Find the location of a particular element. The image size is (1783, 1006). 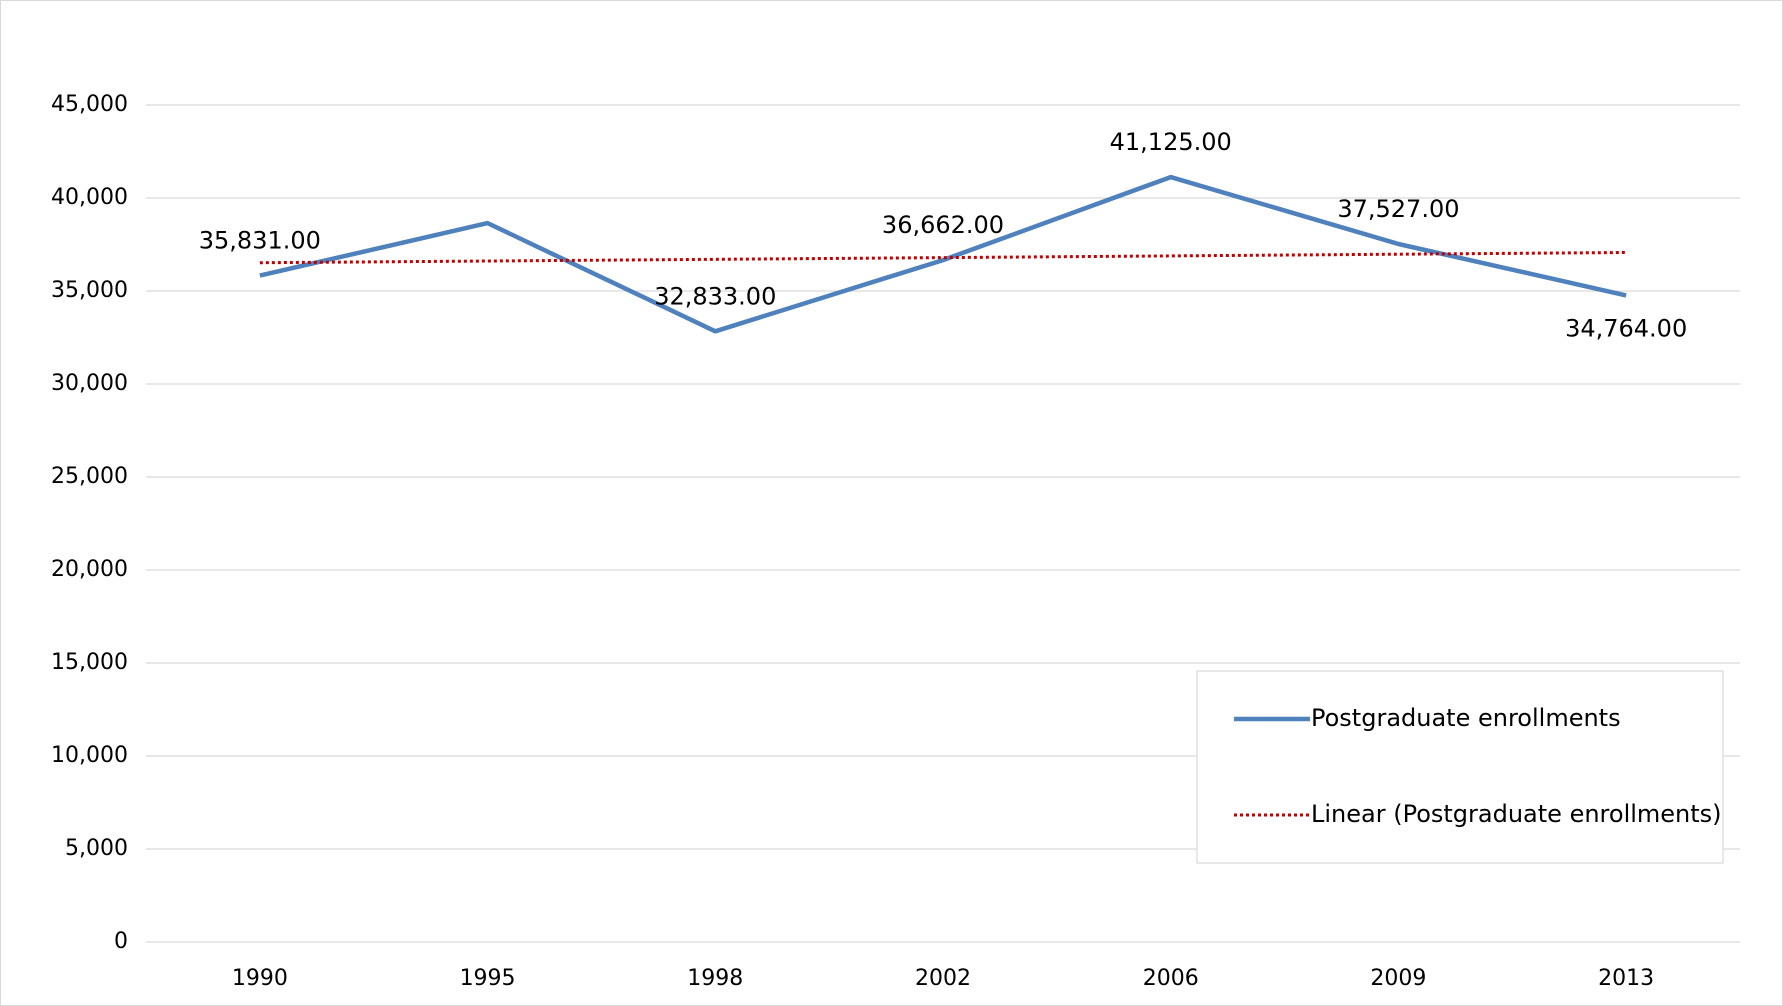

data-label: 34,764.00 is located at coordinates (1626, 328).